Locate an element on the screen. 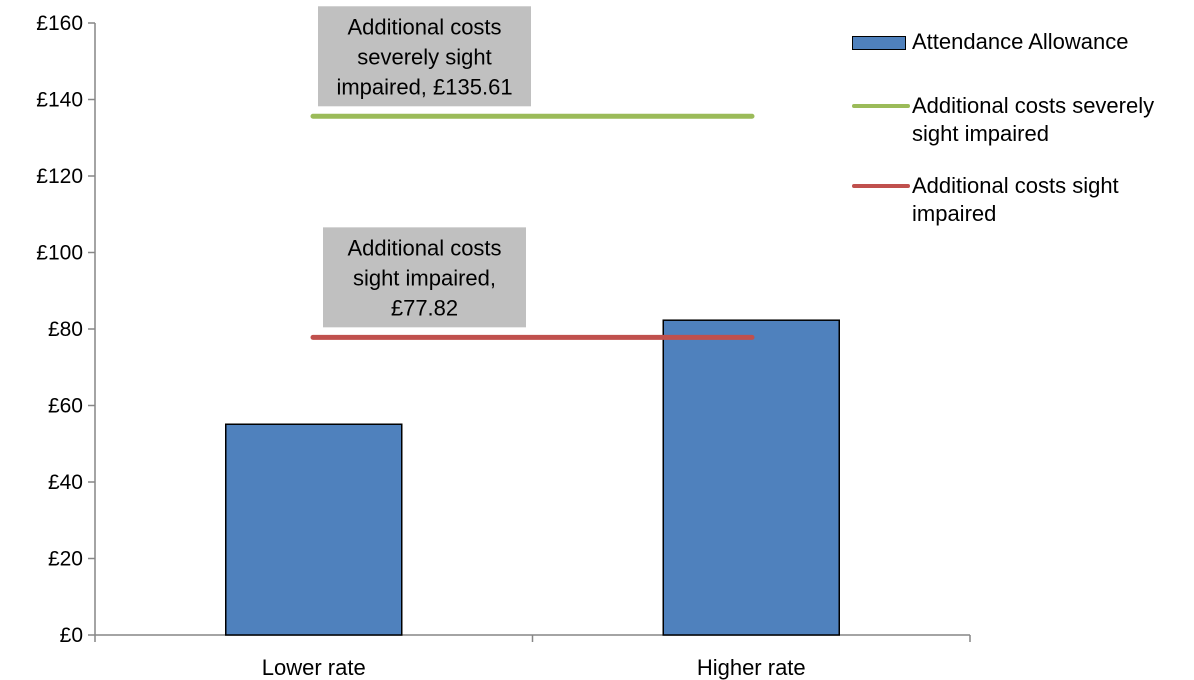  x-category-label: Higher rate is located at coordinates (751, 667).